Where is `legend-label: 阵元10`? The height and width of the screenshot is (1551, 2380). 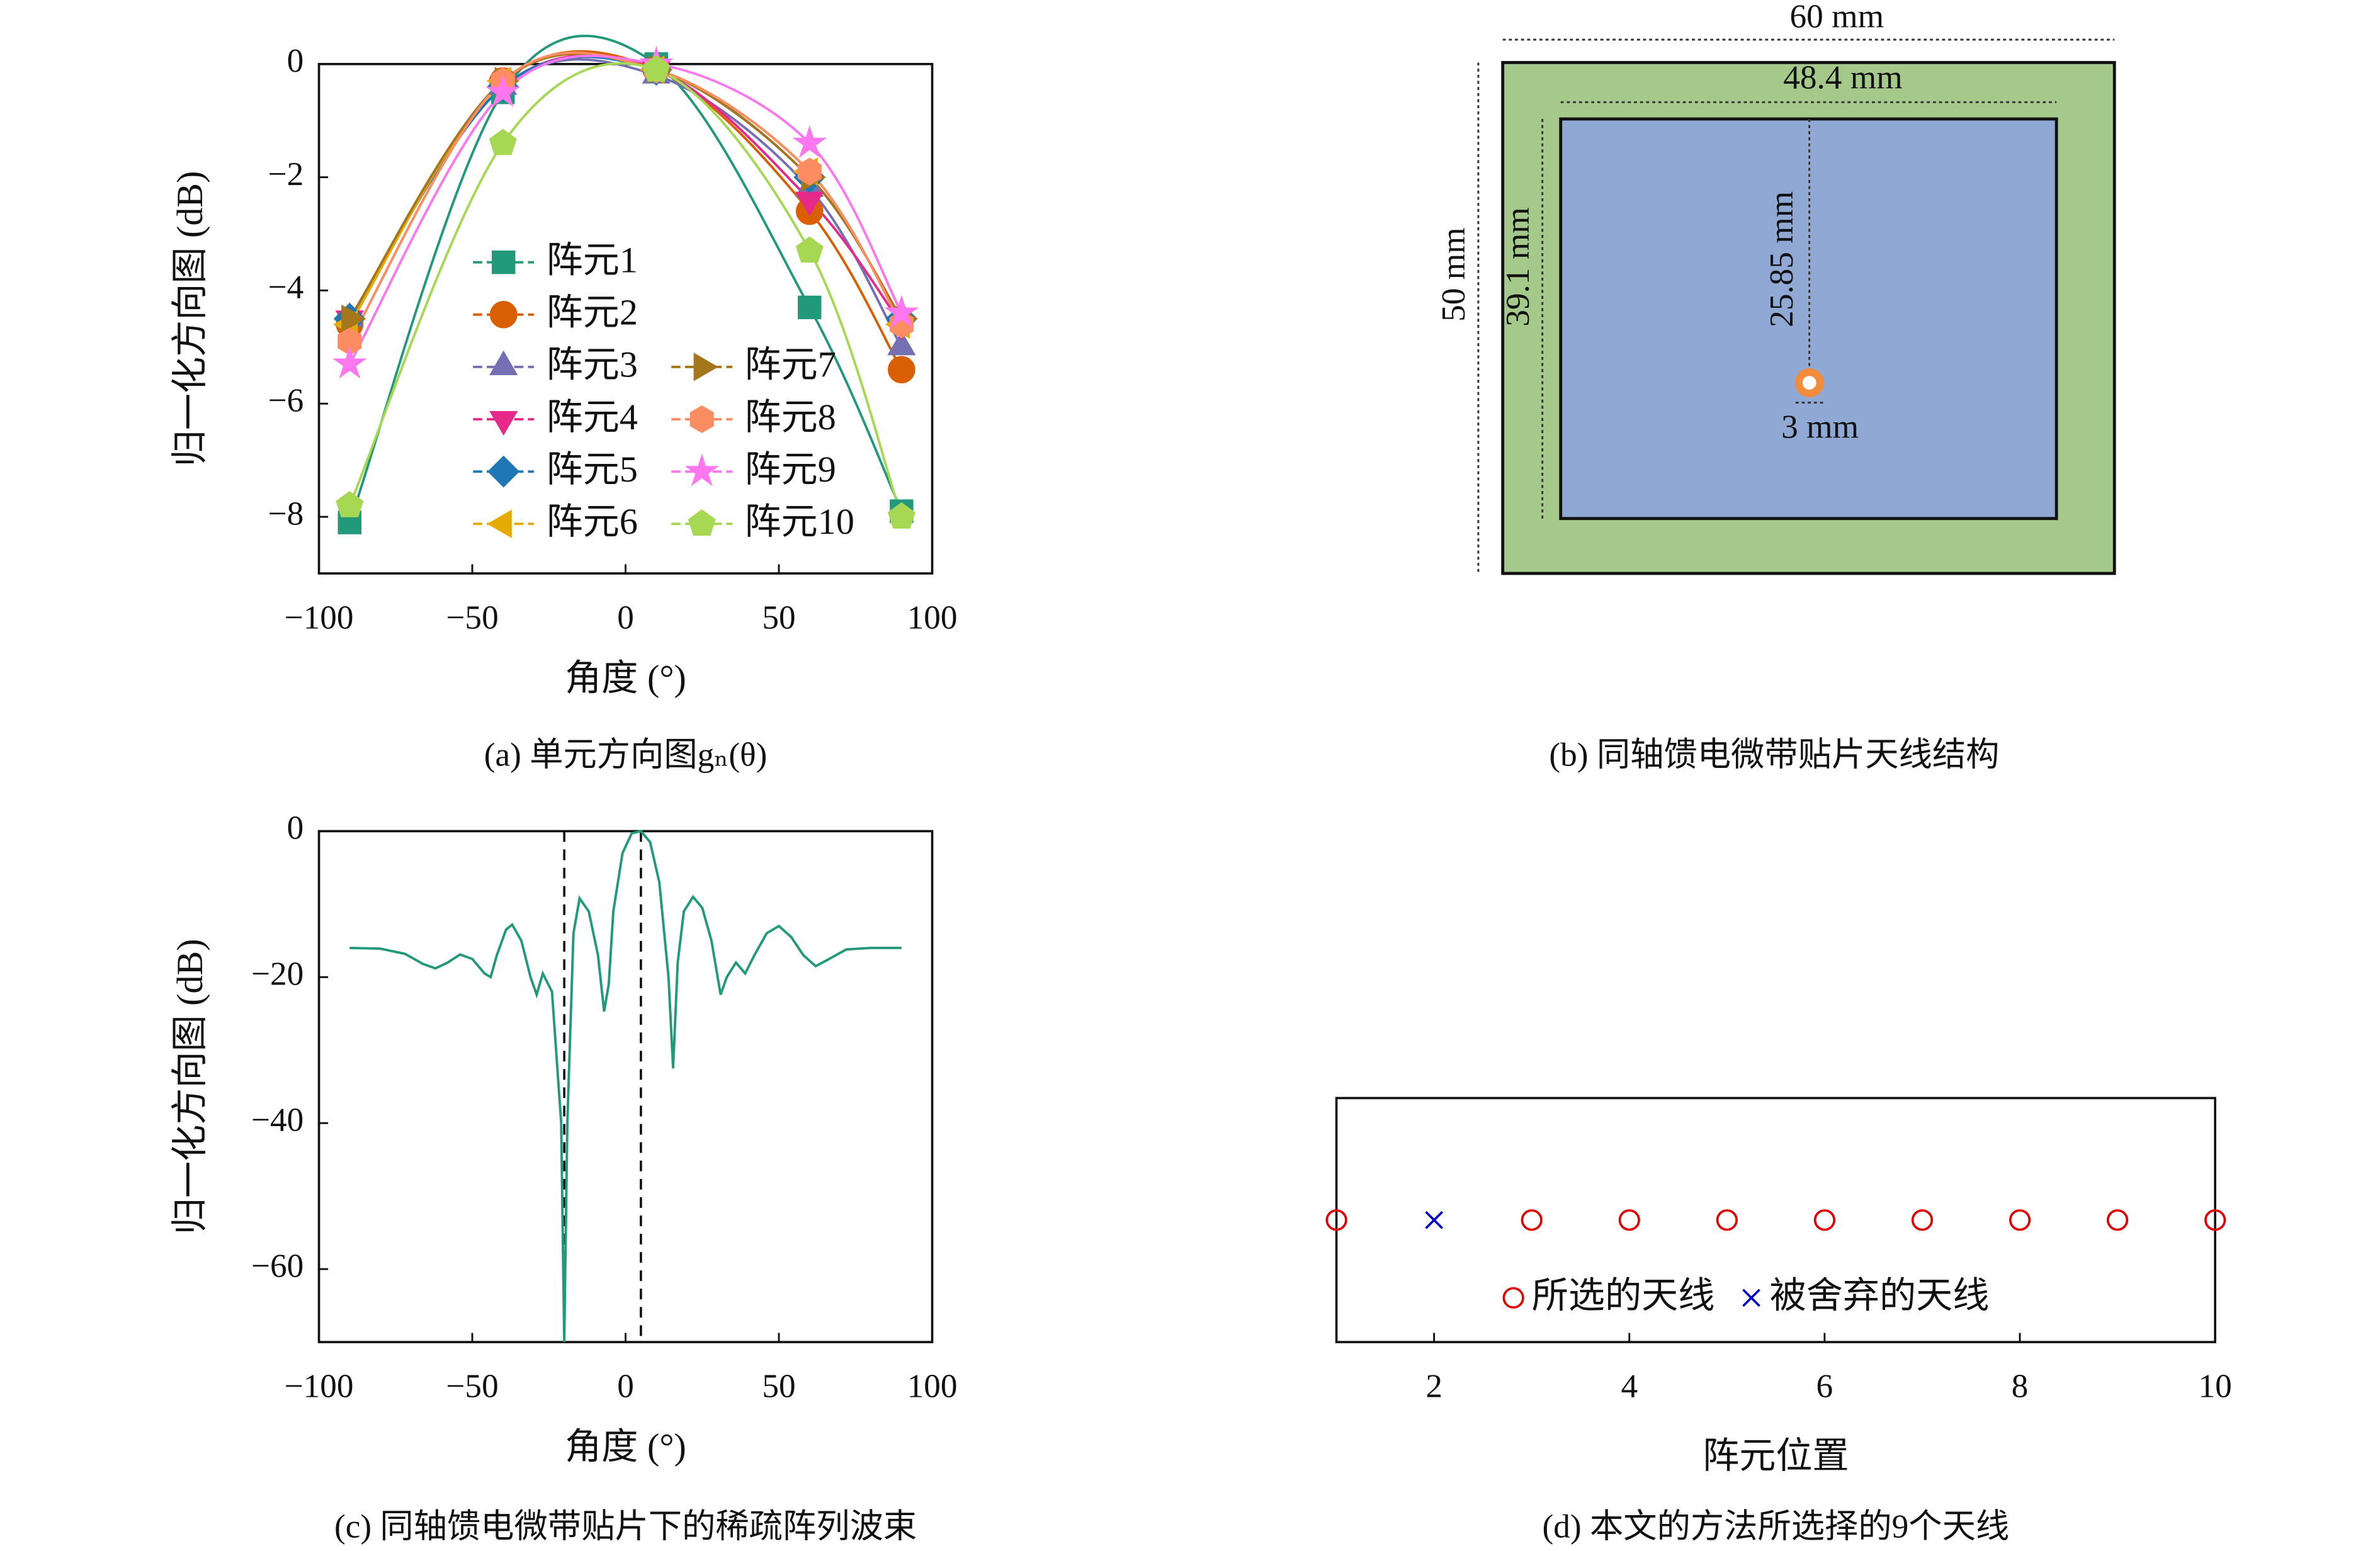
legend-label: 阵元10 is located at coordinates (799, 521).